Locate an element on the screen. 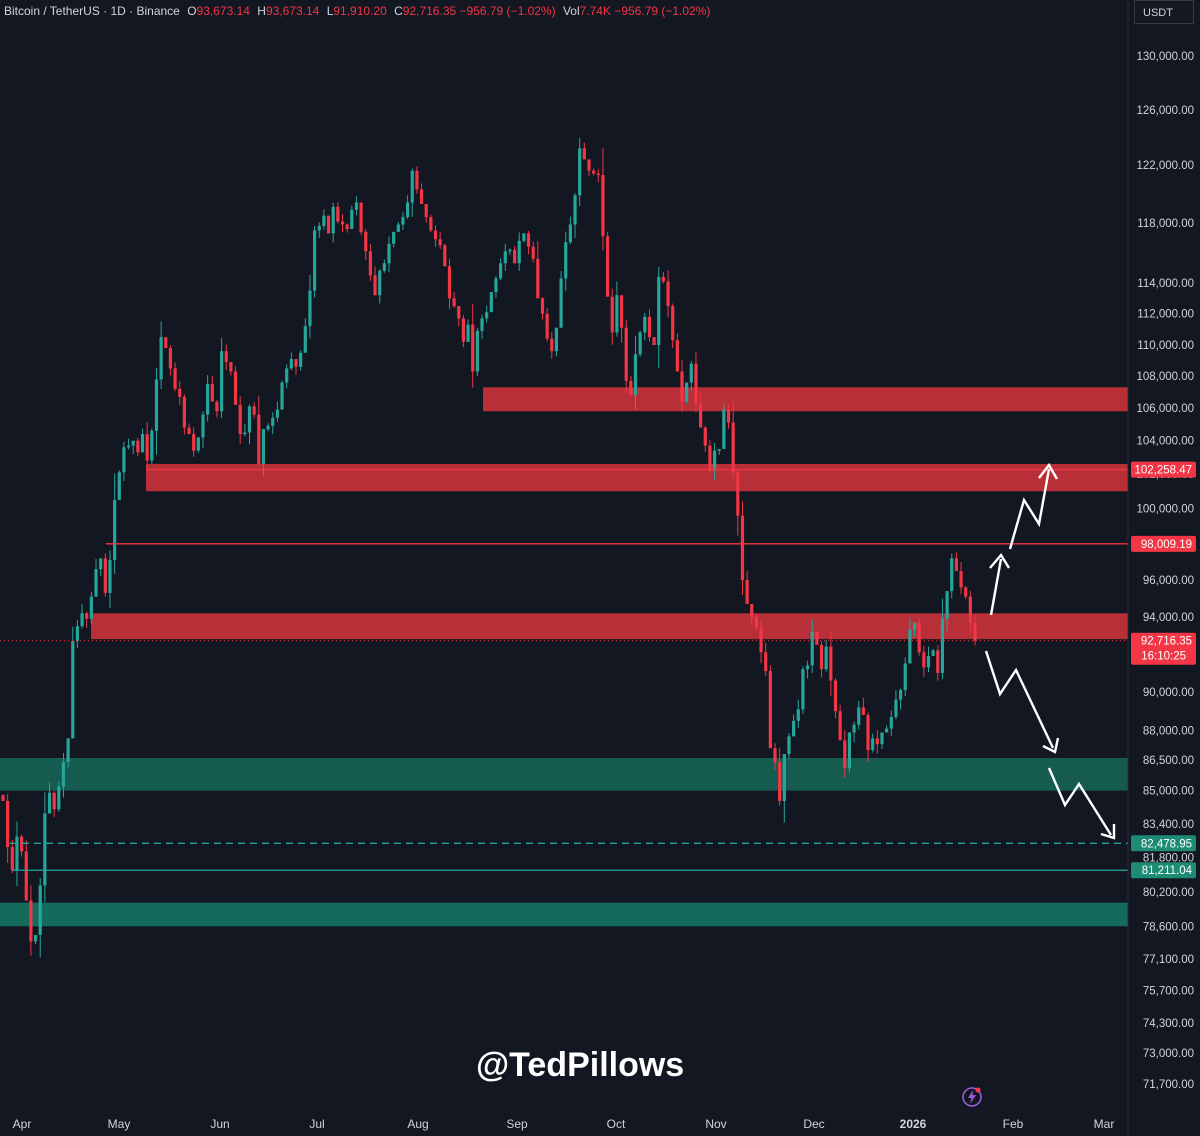  time-tick-label: Mar is located at coordinates (1104, 1124).